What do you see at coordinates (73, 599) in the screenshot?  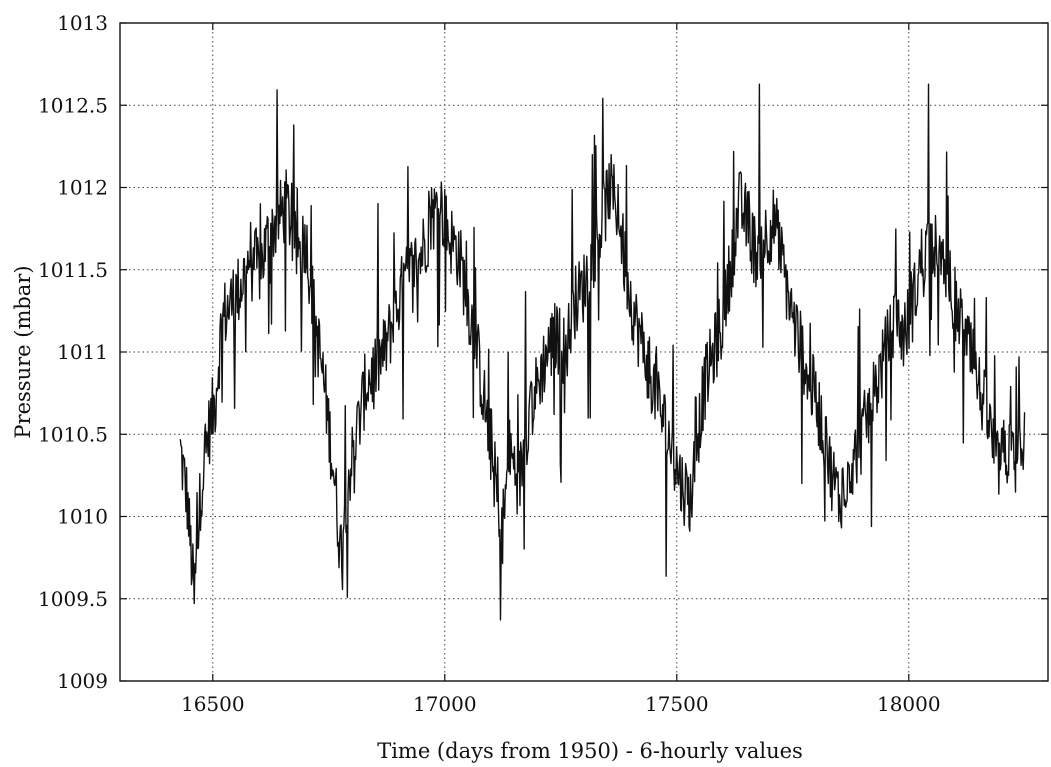 I see `y-tick-label: 1009.5` at bounding box center [73, 599].